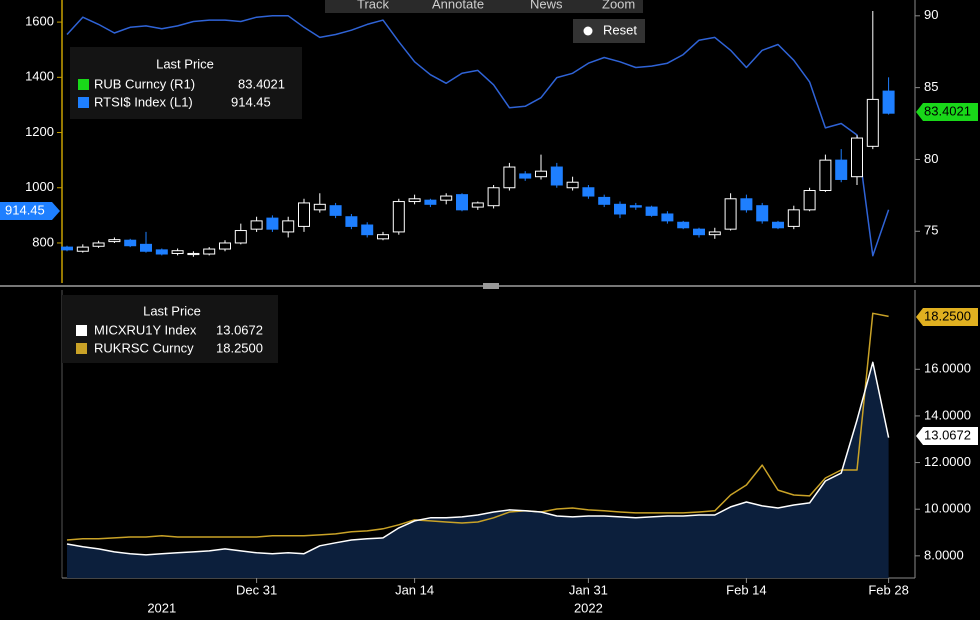  I want to click on x-tick-label: Dec 31, so click(256, 589).